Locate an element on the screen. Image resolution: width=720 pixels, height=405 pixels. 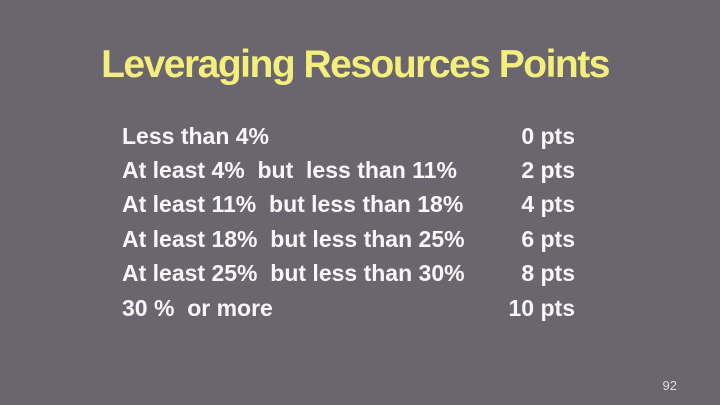
table-row: At least 11% but less than 18% 4 pts is located at coordinates (348, 205).